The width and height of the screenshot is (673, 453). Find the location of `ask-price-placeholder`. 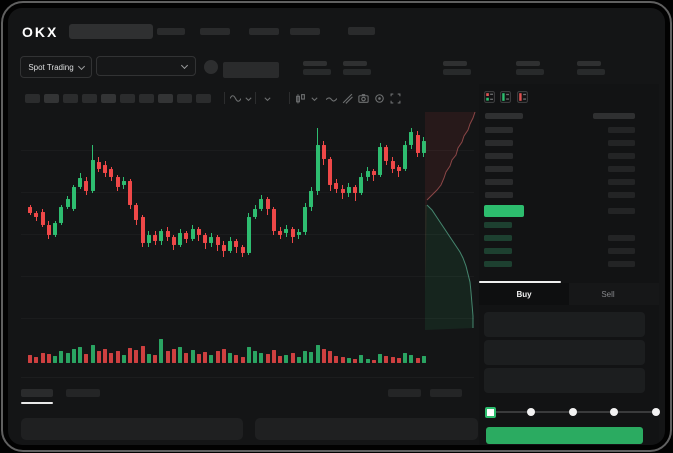

ask-price-placeholder is located at coordinates (499, 156).